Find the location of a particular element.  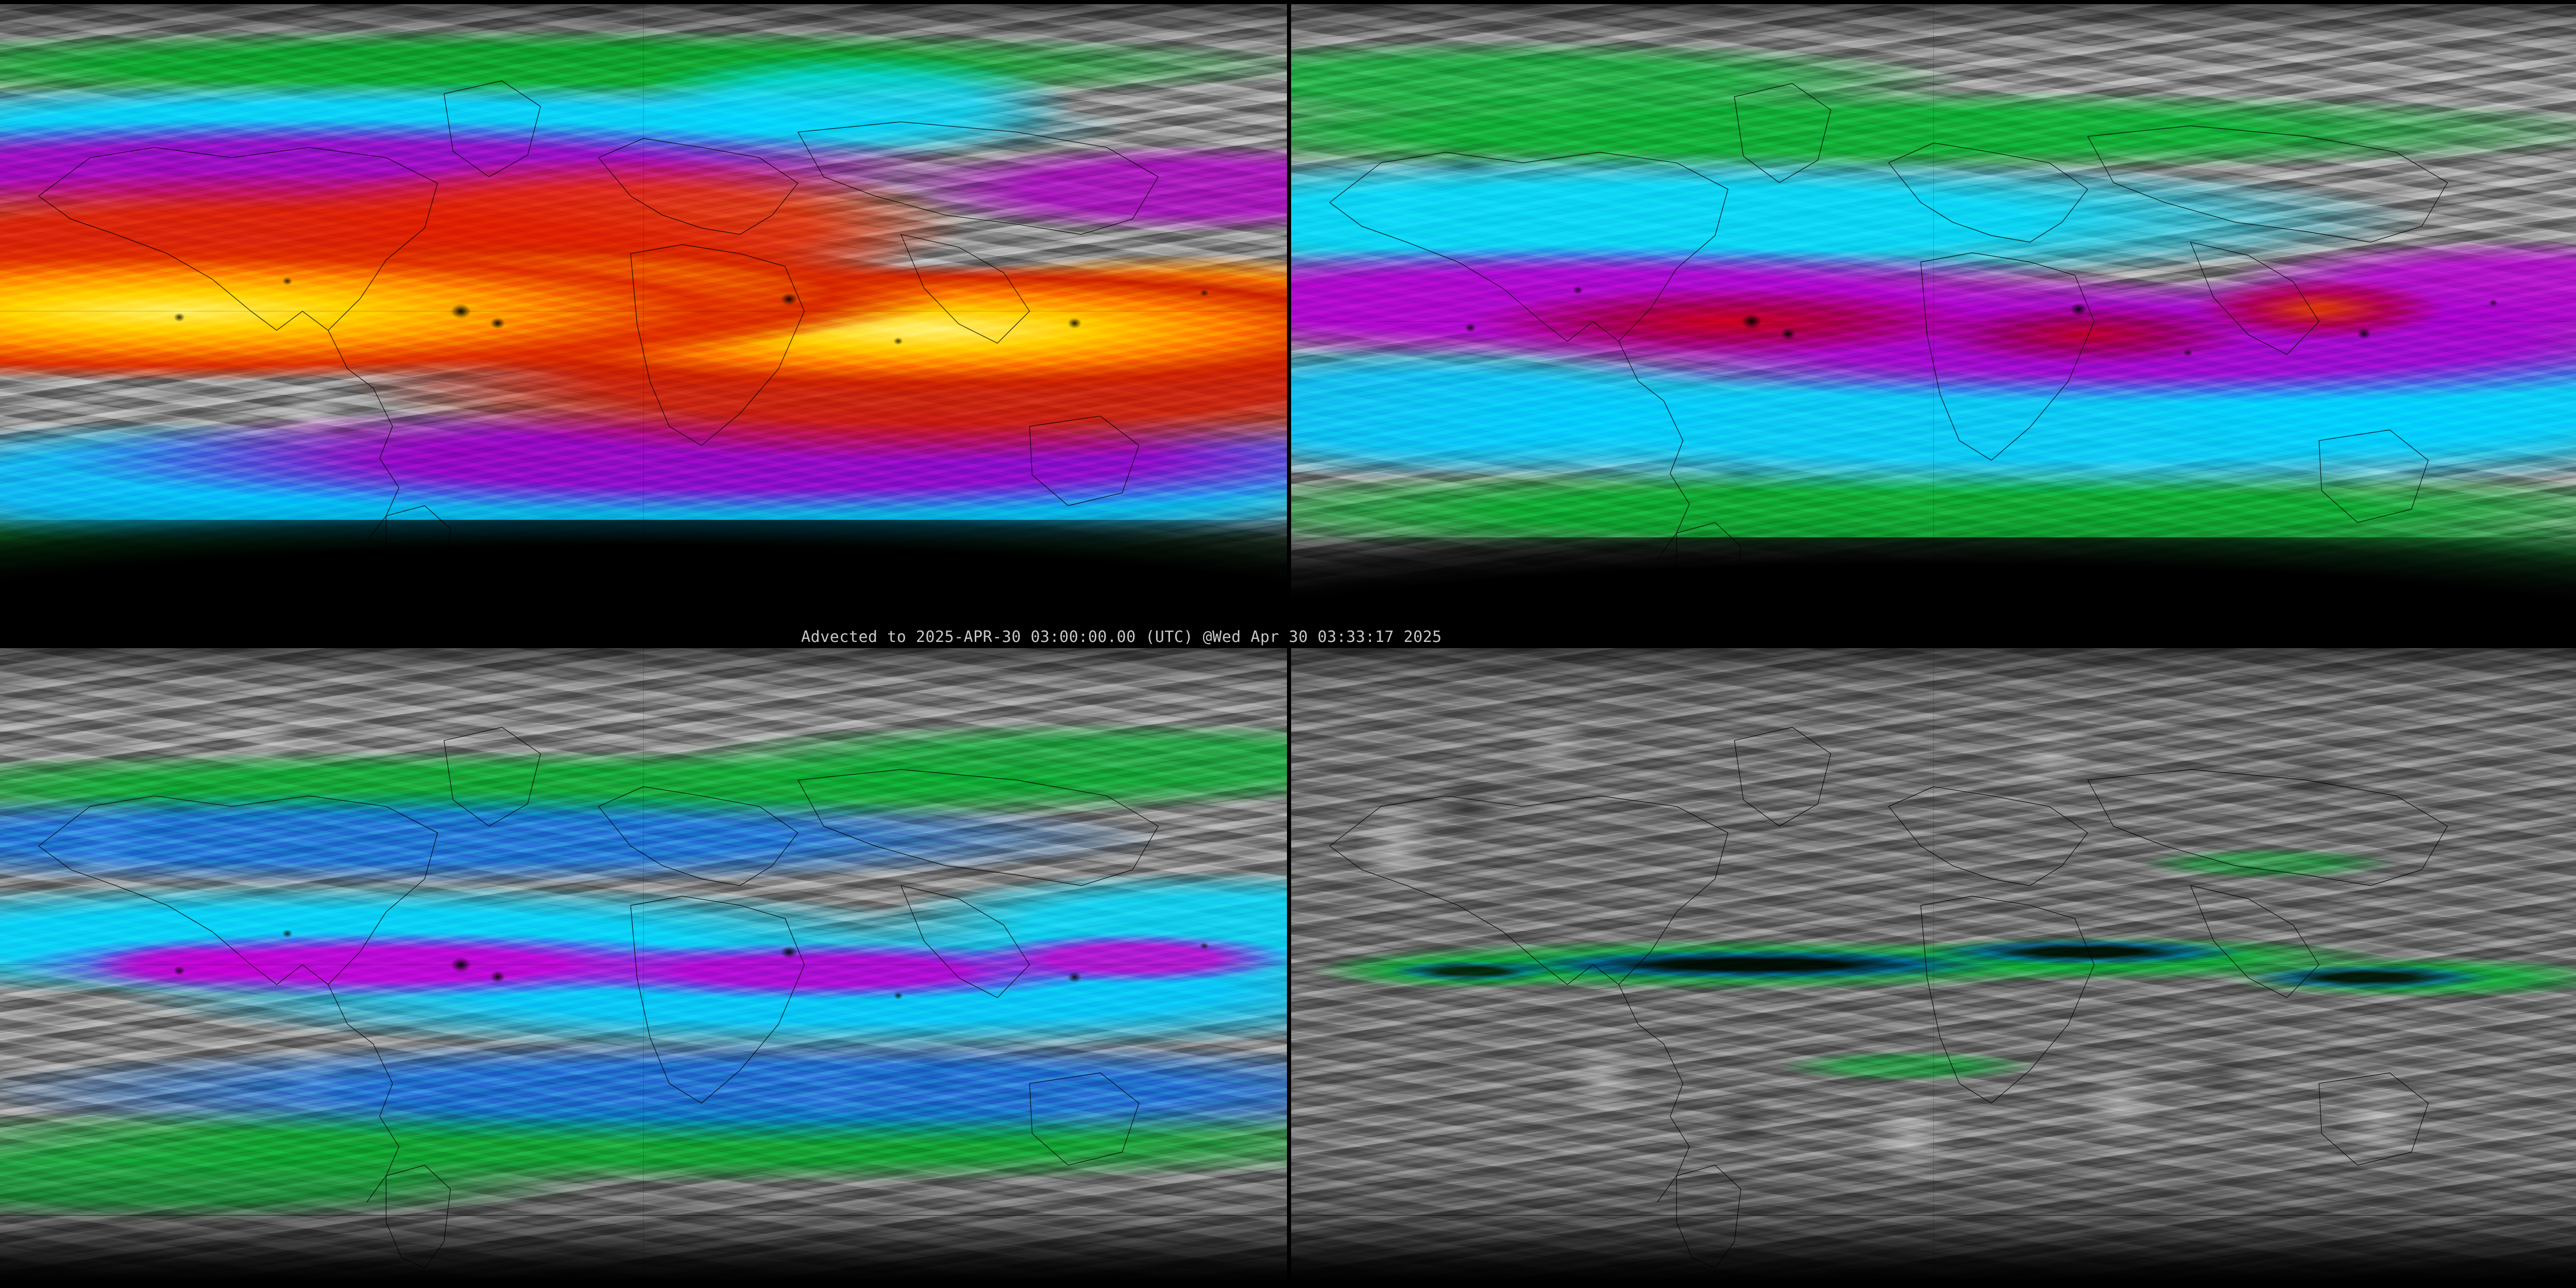

vertical-divider is located at coordinates (1289, 644).